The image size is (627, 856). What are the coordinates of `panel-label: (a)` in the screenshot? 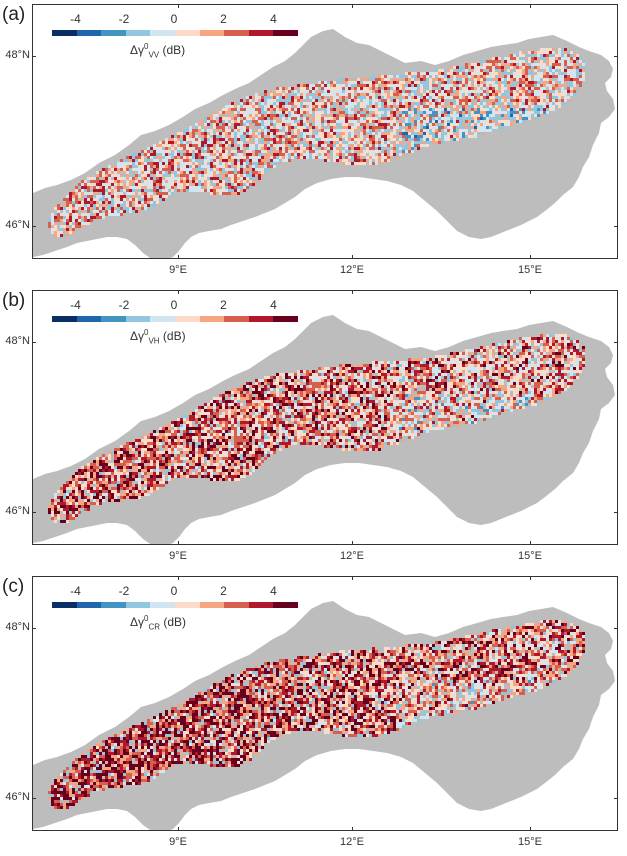 It's located at (14, 14).